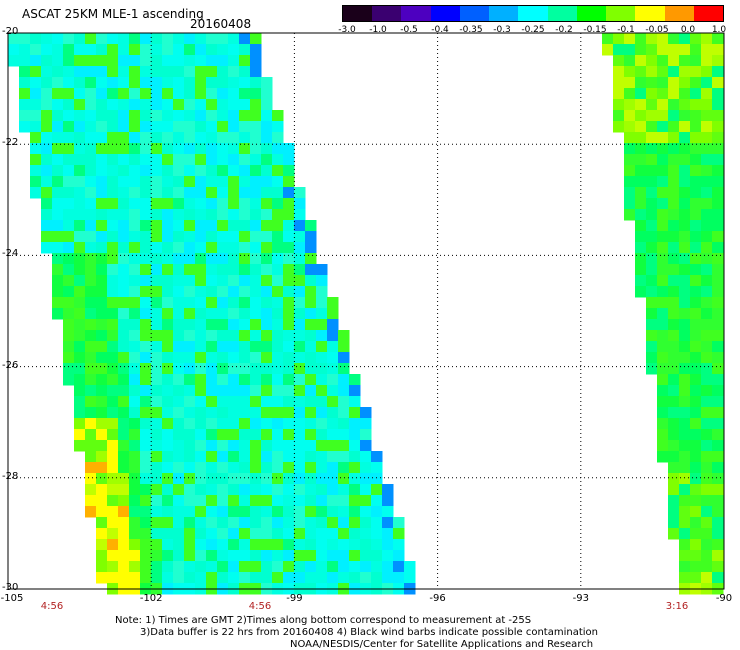 This screenshot has width=740, height=650. What do you see at coordinates (471, 30) in the screenshot?
I see `color-scale-tick-label: -0.35` at bounding box center [471, 30].